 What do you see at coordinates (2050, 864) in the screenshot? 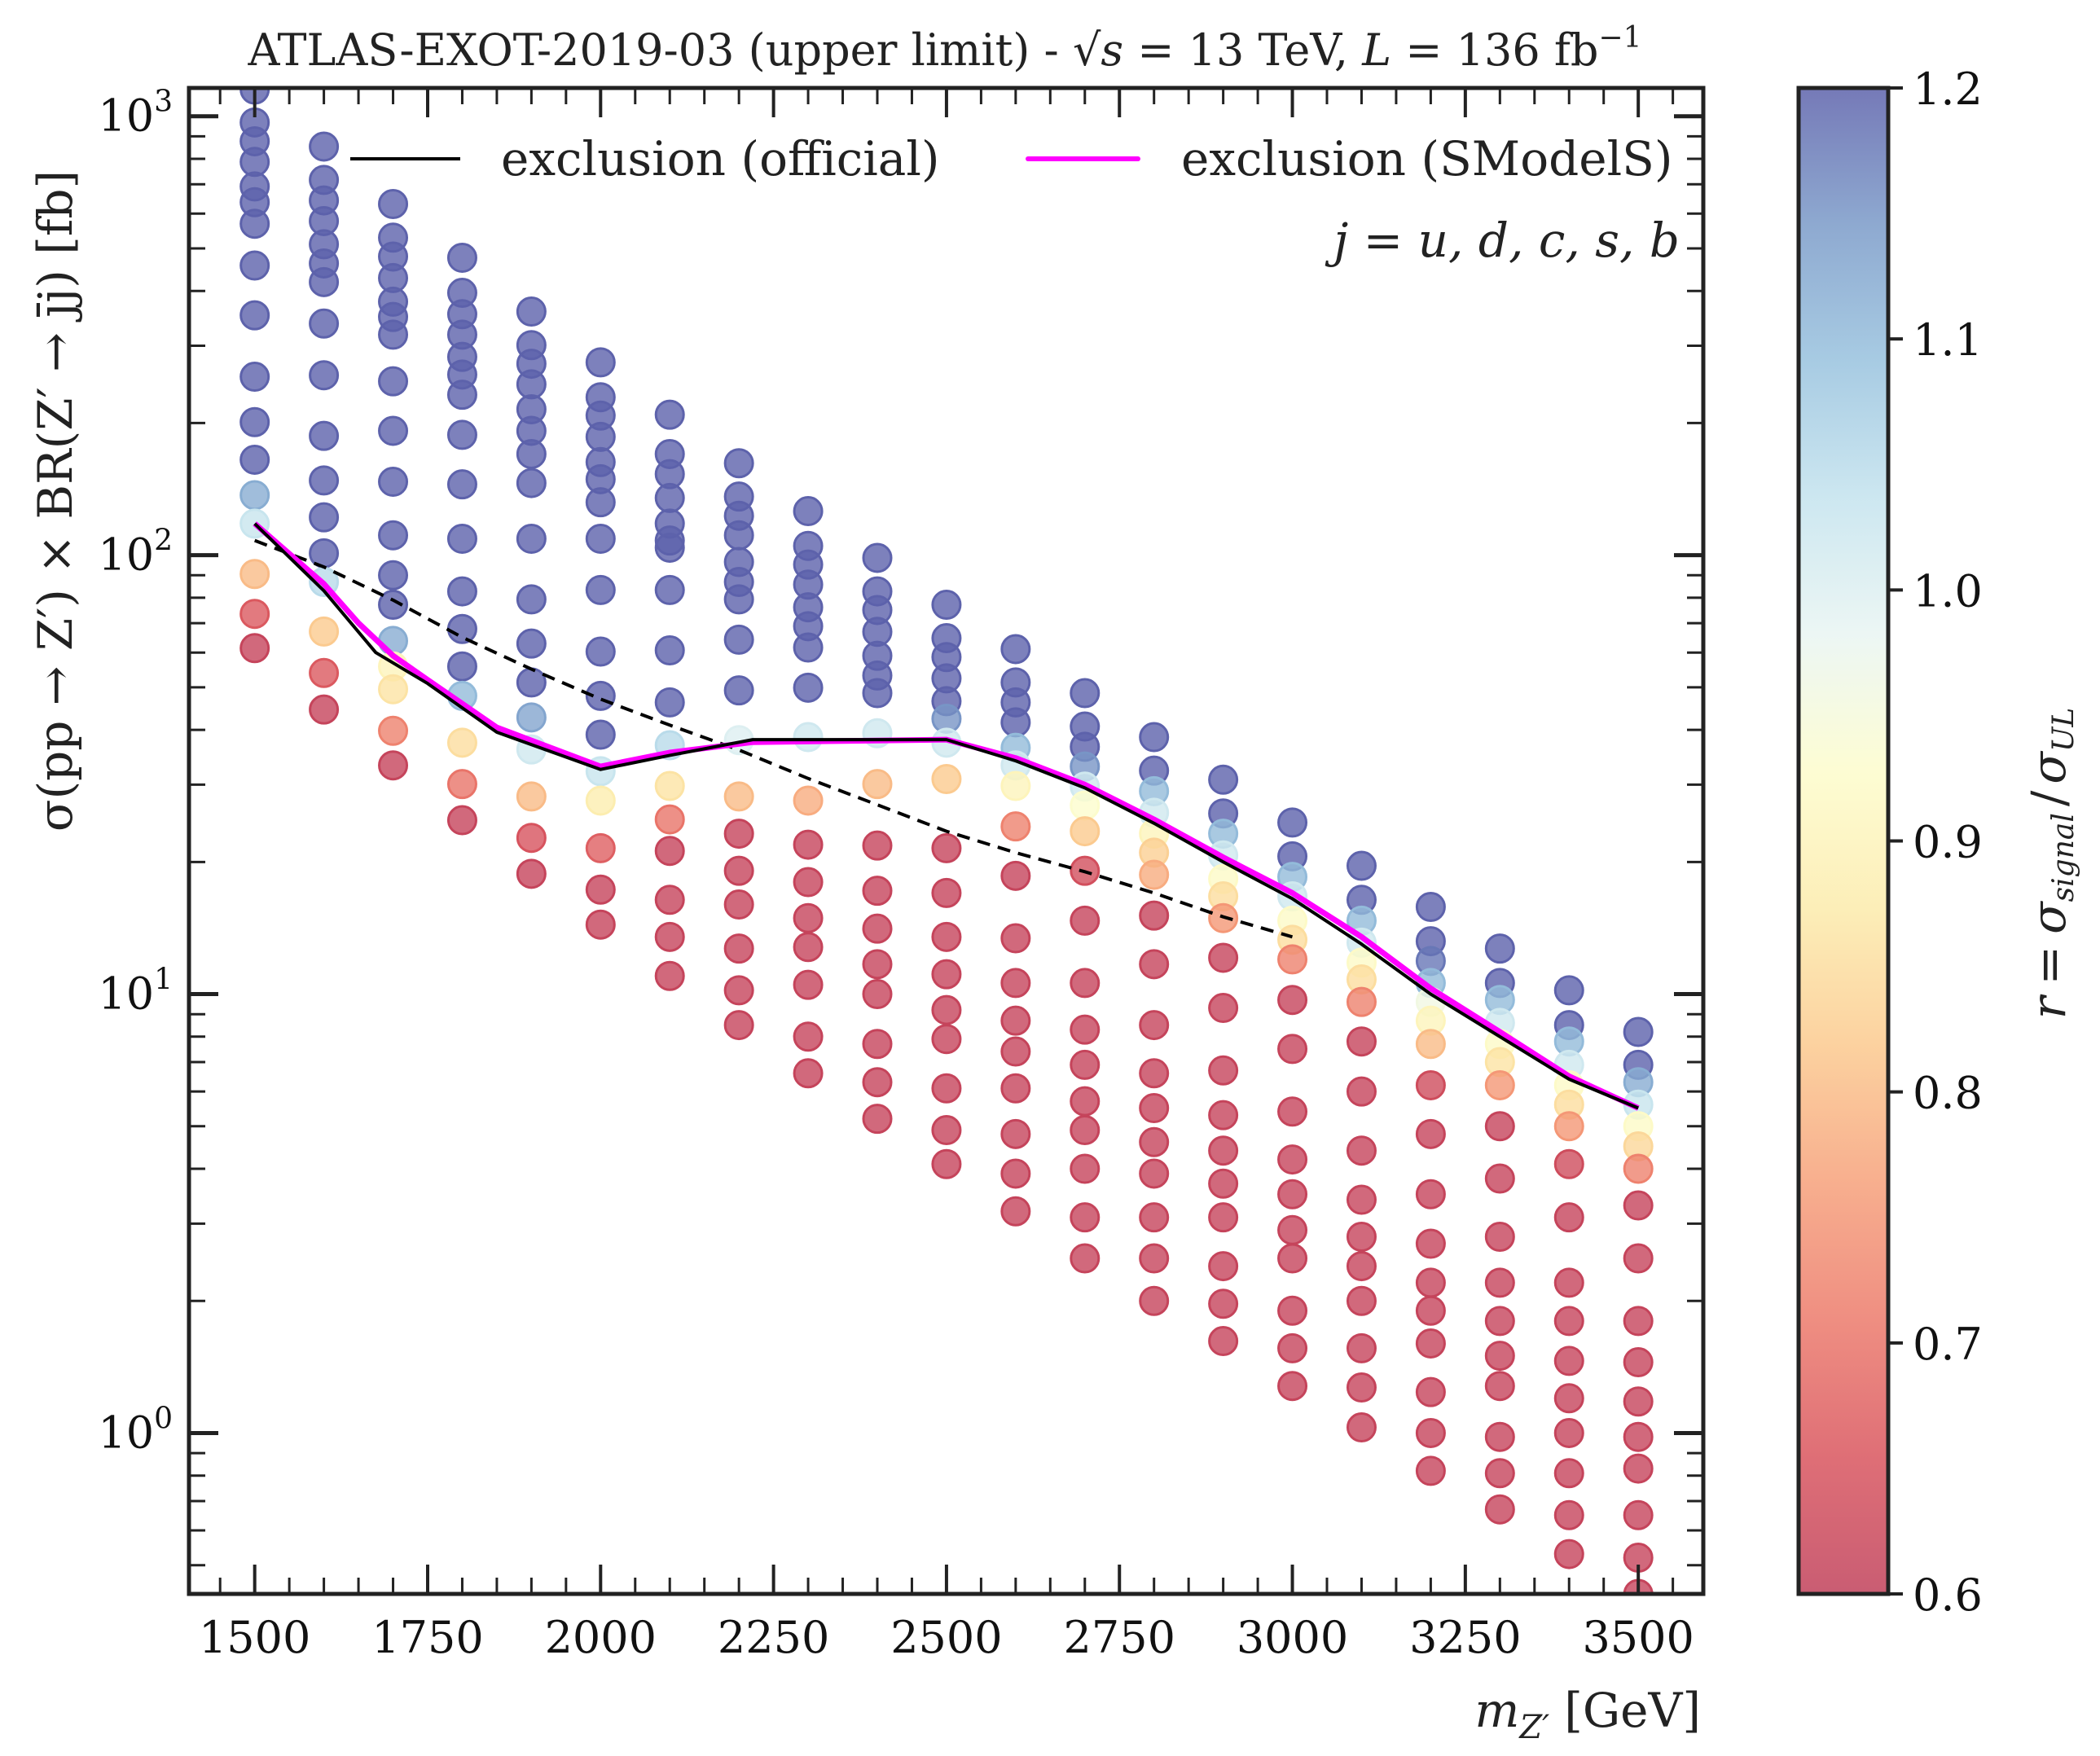
I see `colorbar-label: r=σsignal/σUL` at bounding box center [2050, 864].